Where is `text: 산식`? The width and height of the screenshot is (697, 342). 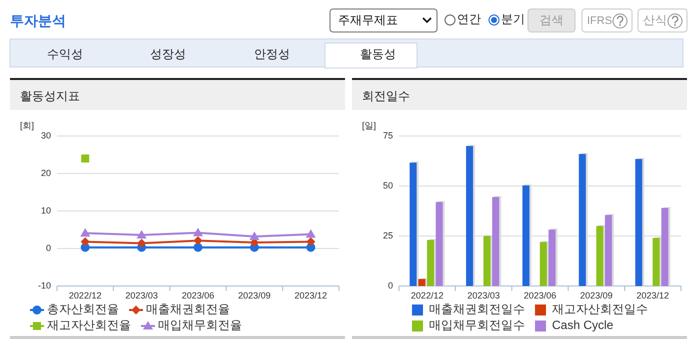
text: 산식 is located at coordinates (655, 20).